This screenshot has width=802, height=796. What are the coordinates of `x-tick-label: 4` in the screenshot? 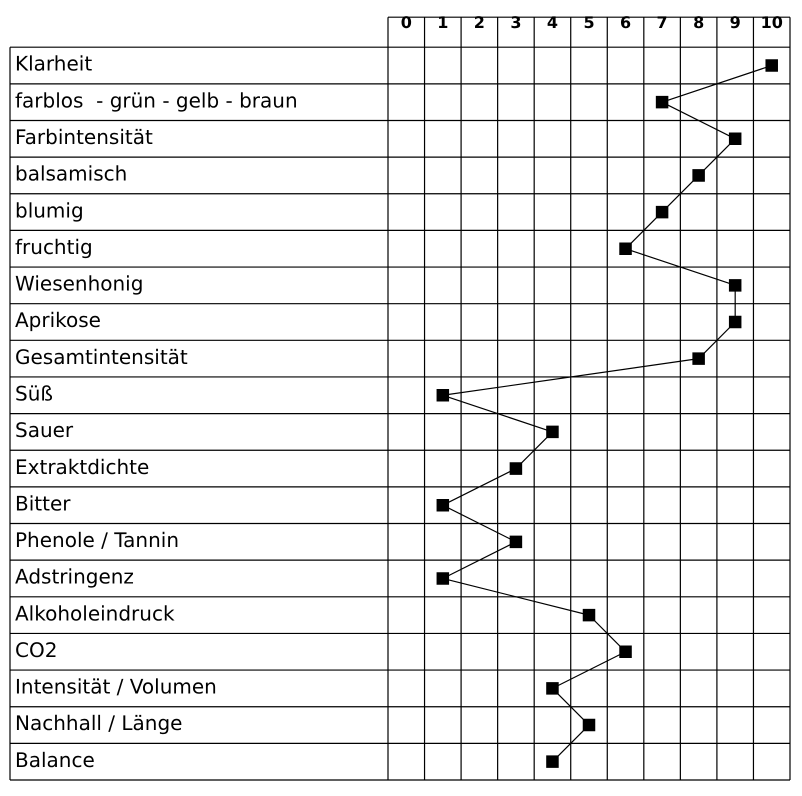 It's located at (552, 22).